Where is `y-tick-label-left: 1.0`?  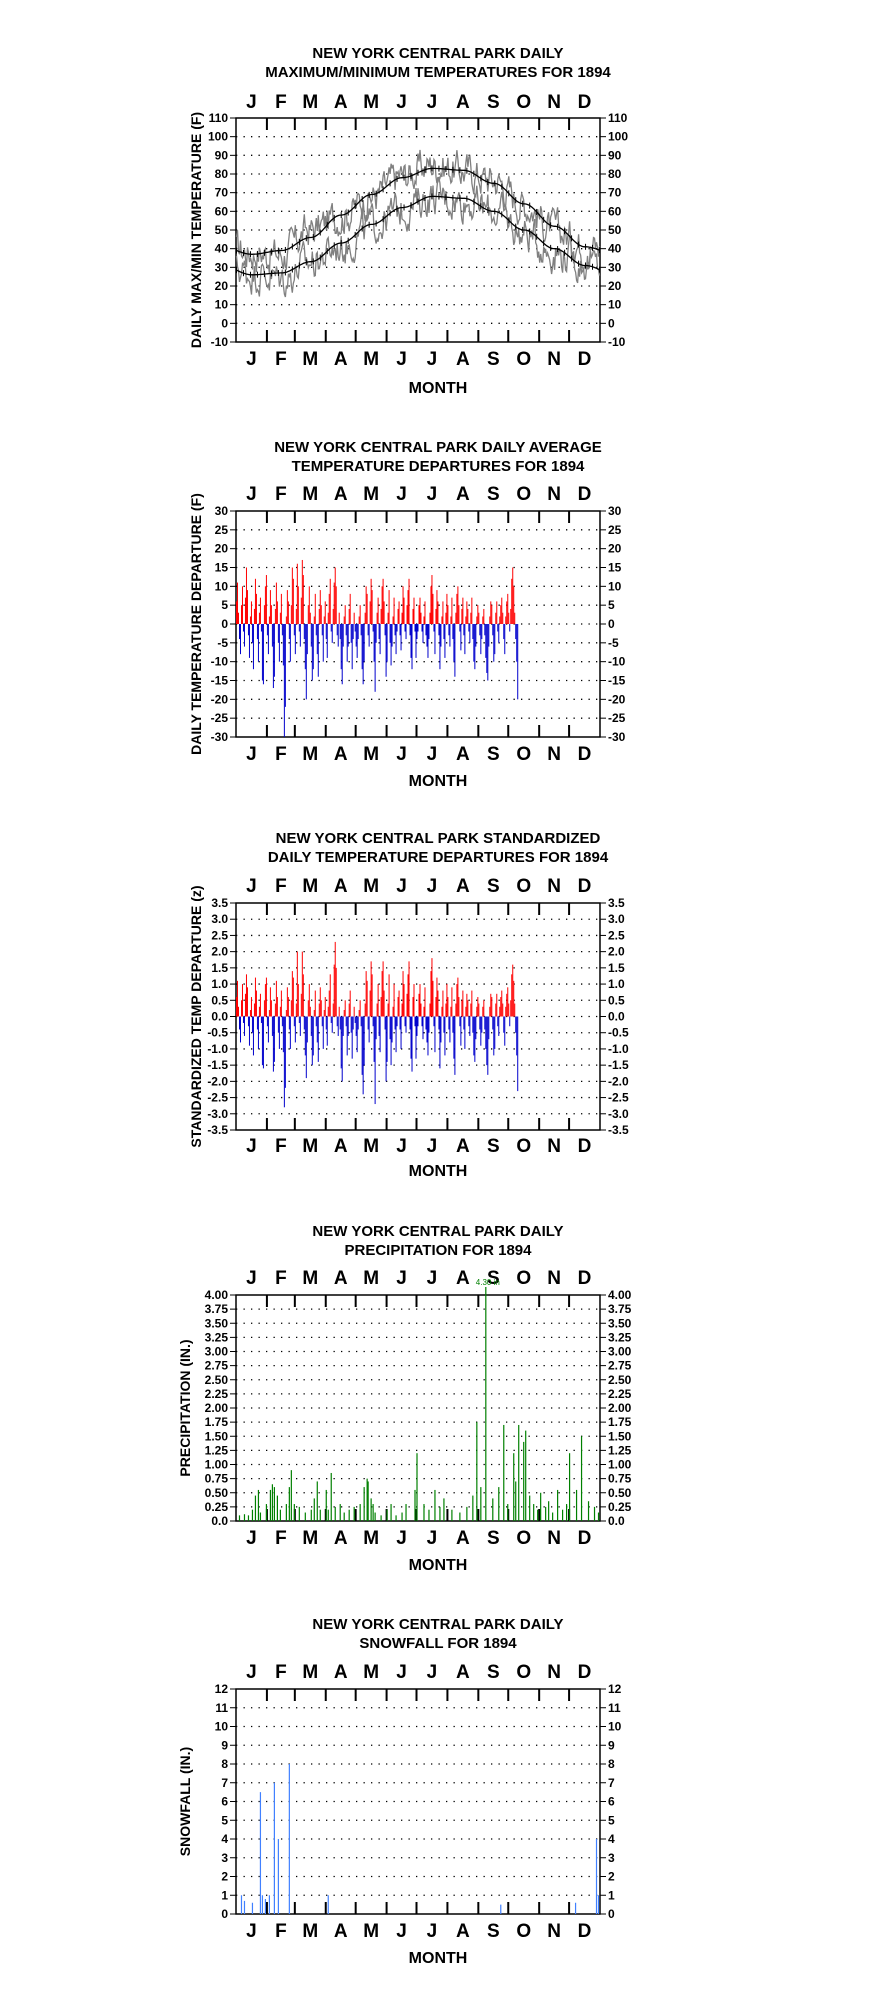 y-tick-label-left: 1.0 is located at coordinates (219, 984).